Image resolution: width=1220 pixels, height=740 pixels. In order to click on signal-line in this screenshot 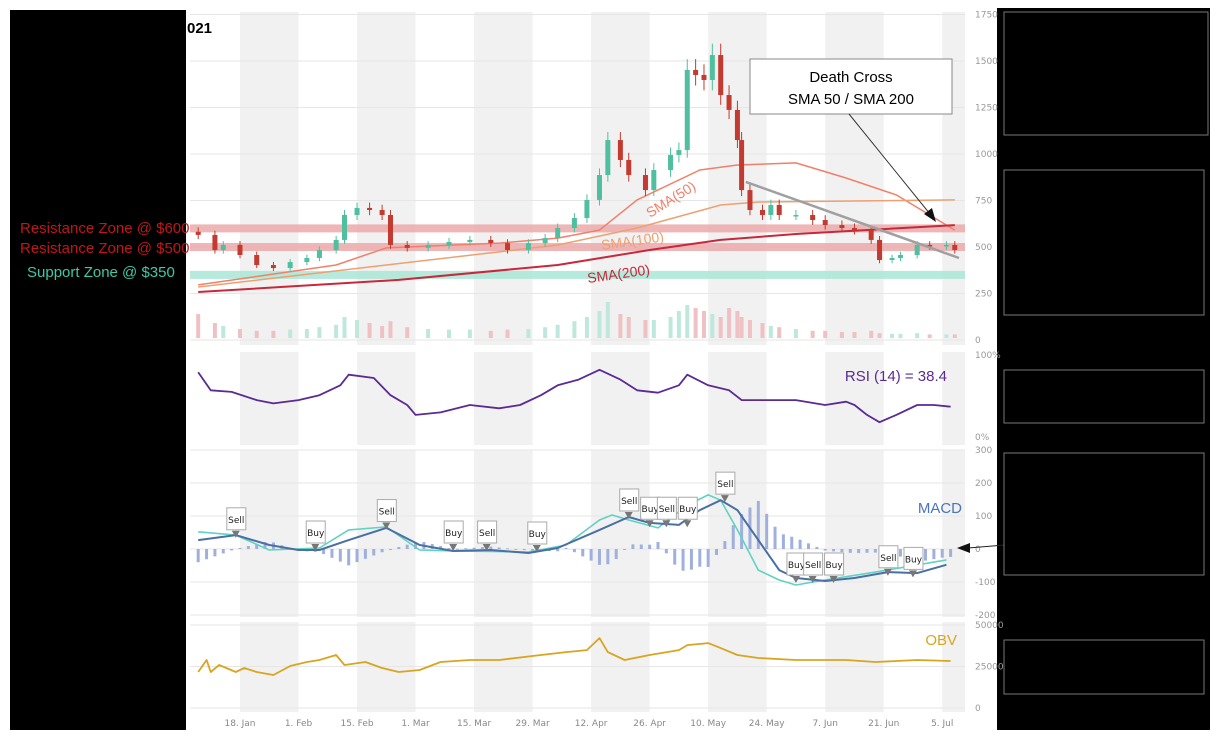, I will do `click(572, 540)`.